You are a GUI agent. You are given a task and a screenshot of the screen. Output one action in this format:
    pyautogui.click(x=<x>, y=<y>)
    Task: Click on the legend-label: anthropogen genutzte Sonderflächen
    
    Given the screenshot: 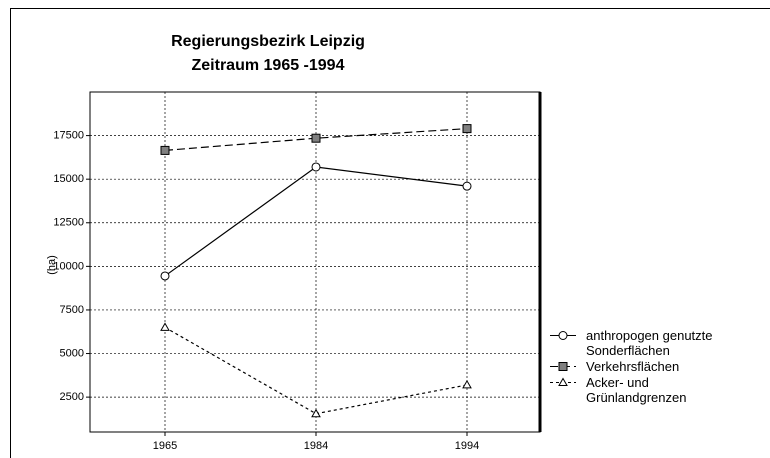 What is the action you would take?
    pyautogui.click(x=649, y=343)
    